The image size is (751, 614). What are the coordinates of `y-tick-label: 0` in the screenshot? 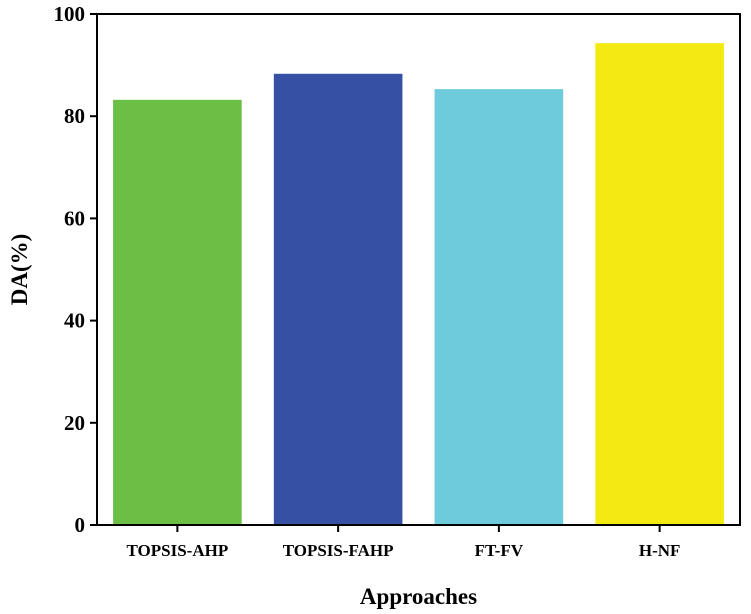 It's located at (80, 525).